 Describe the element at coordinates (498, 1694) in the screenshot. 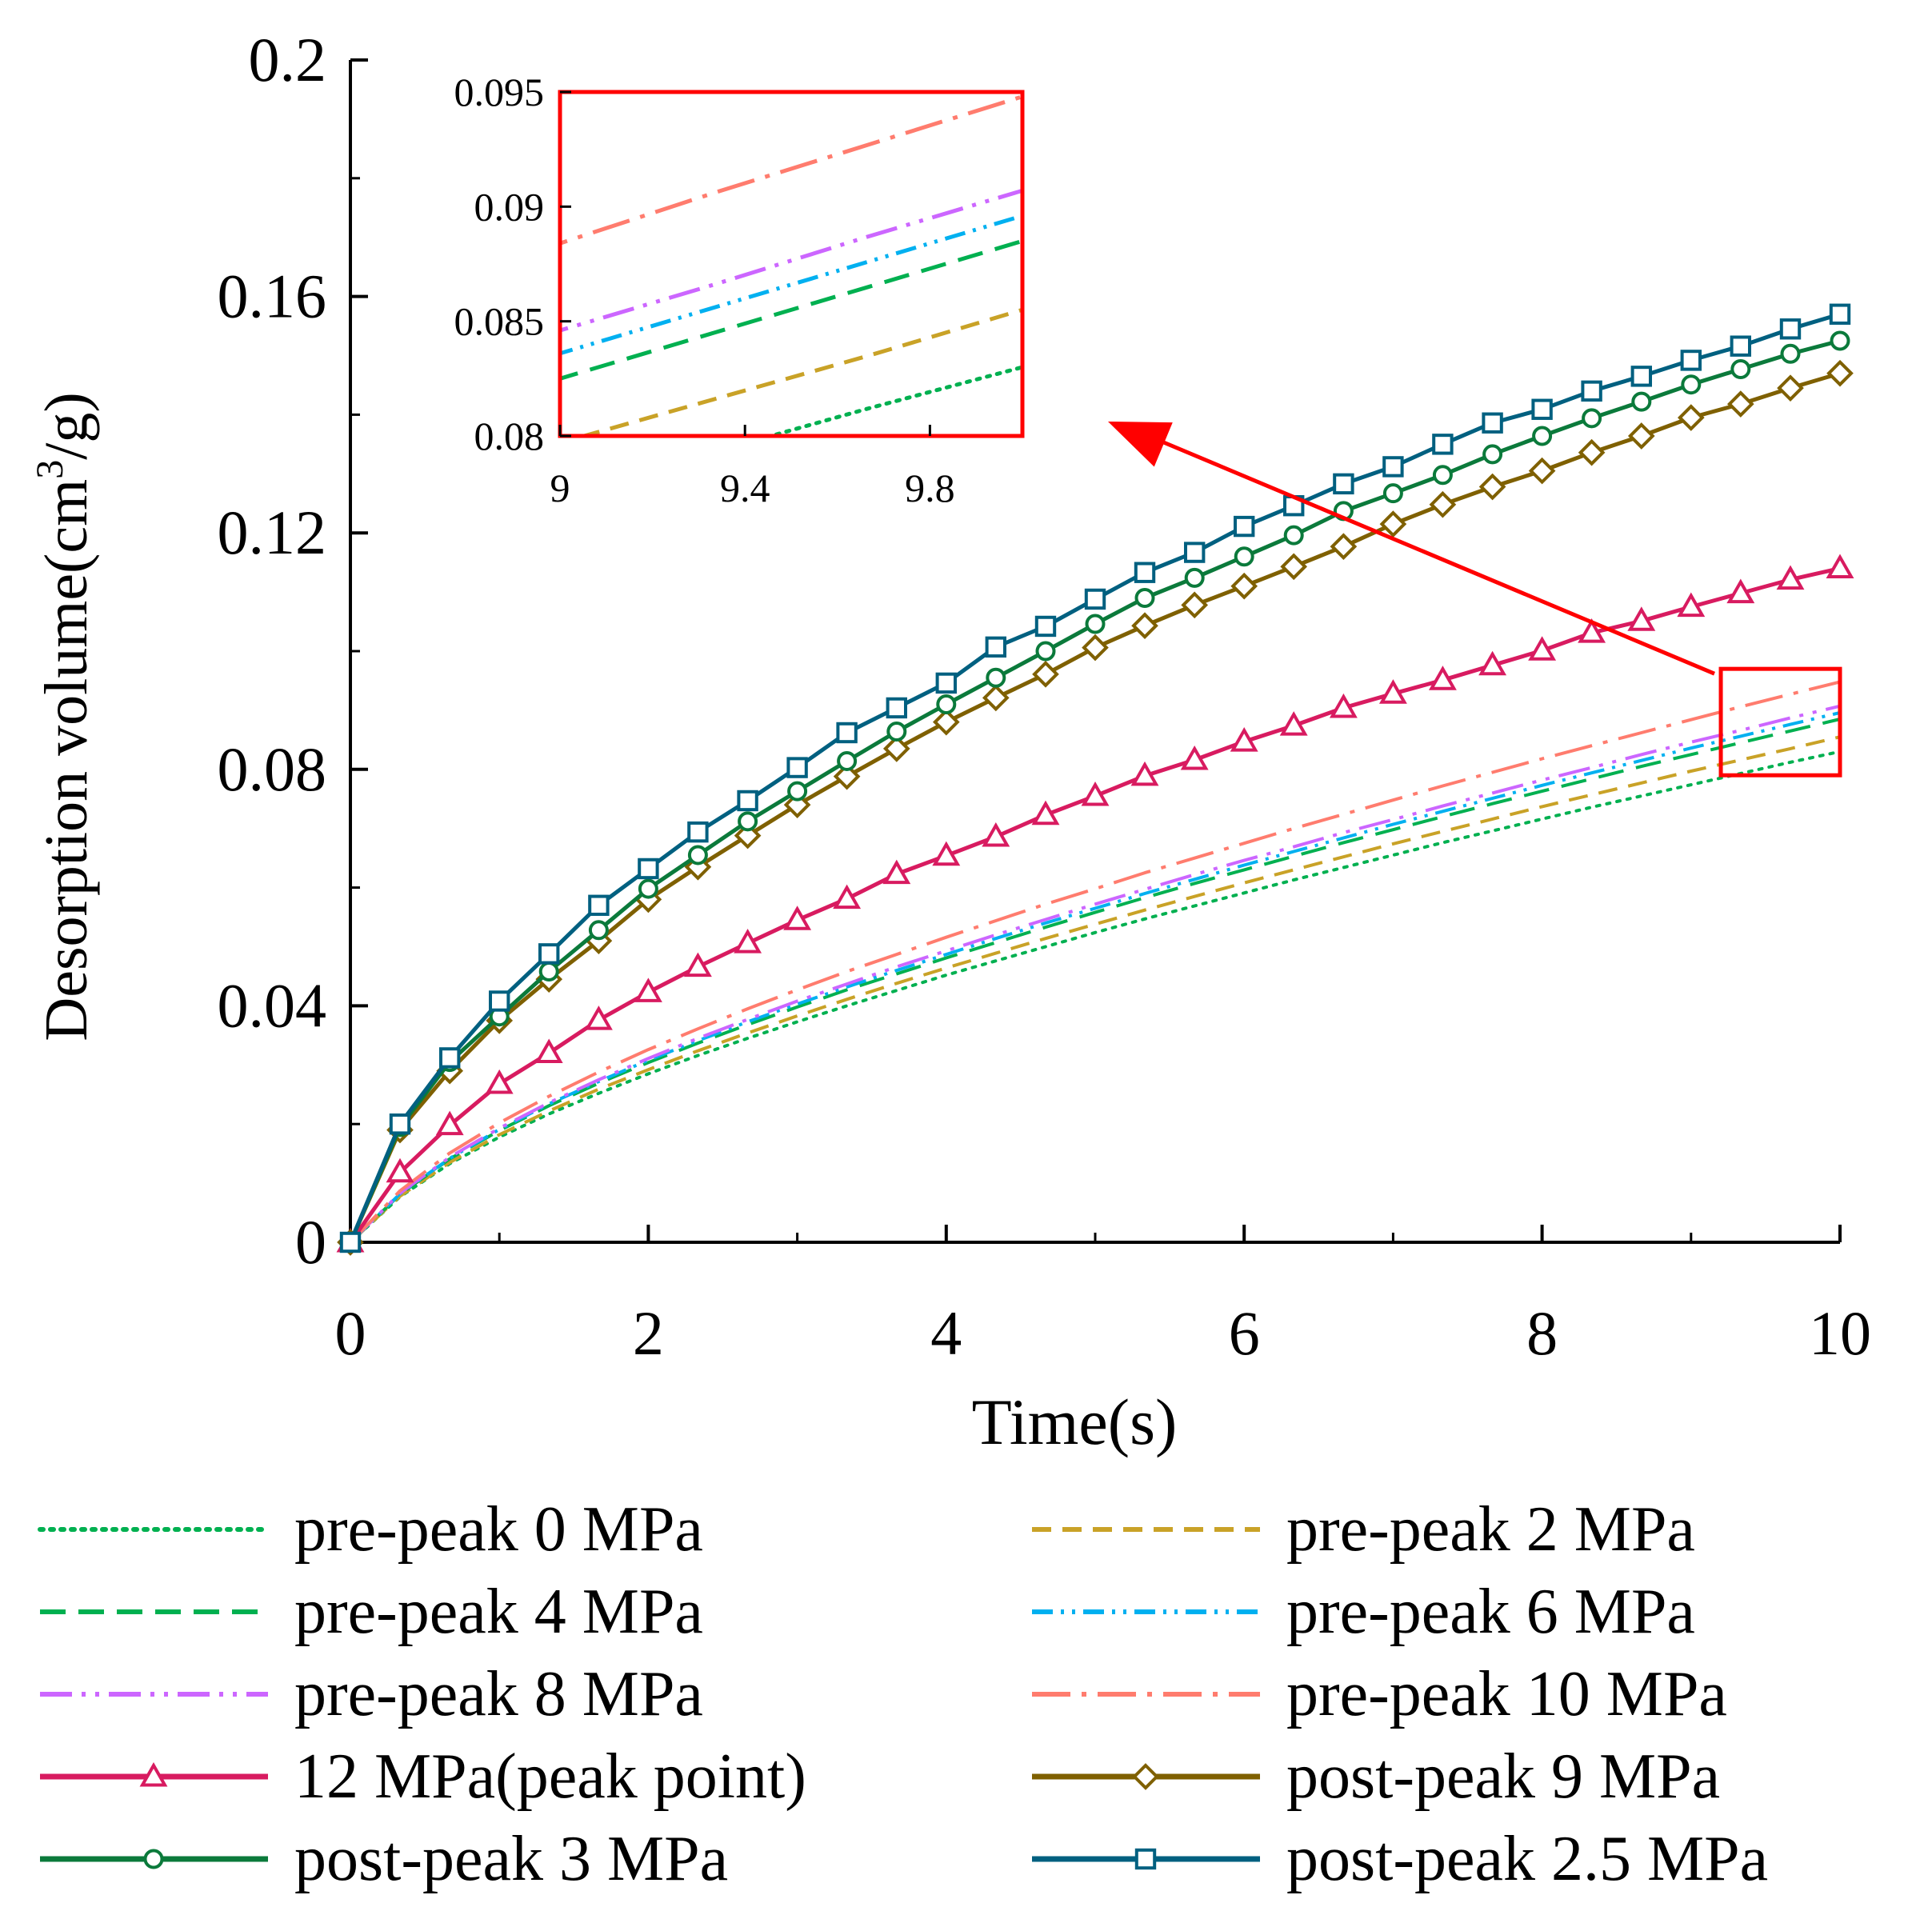

I see `legend-label: pre-peak 8 MPa` at that location.